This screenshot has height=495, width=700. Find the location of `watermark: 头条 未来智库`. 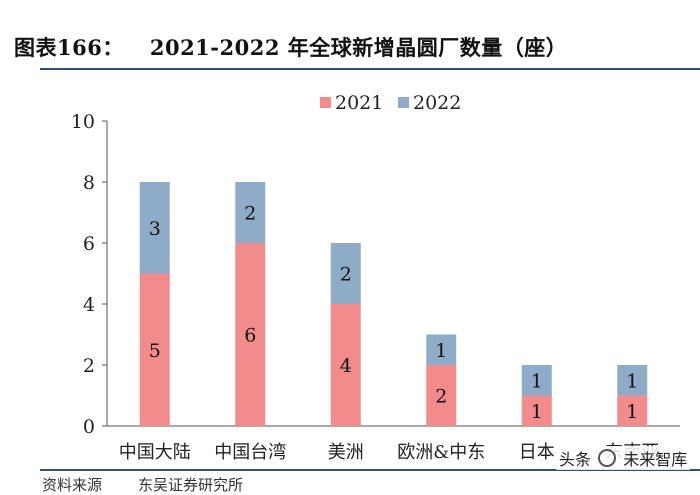

watermark: 头条 未来智库 is located at coordinates (623, 458).